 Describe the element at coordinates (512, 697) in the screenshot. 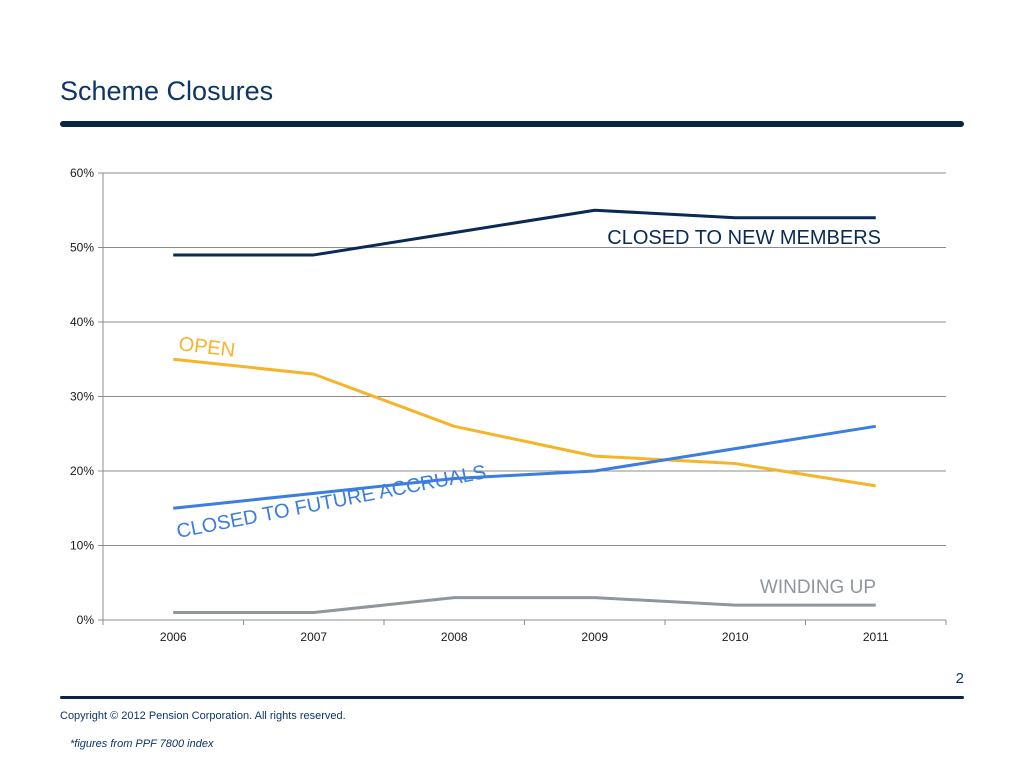

I see `footer-divider` at that location.